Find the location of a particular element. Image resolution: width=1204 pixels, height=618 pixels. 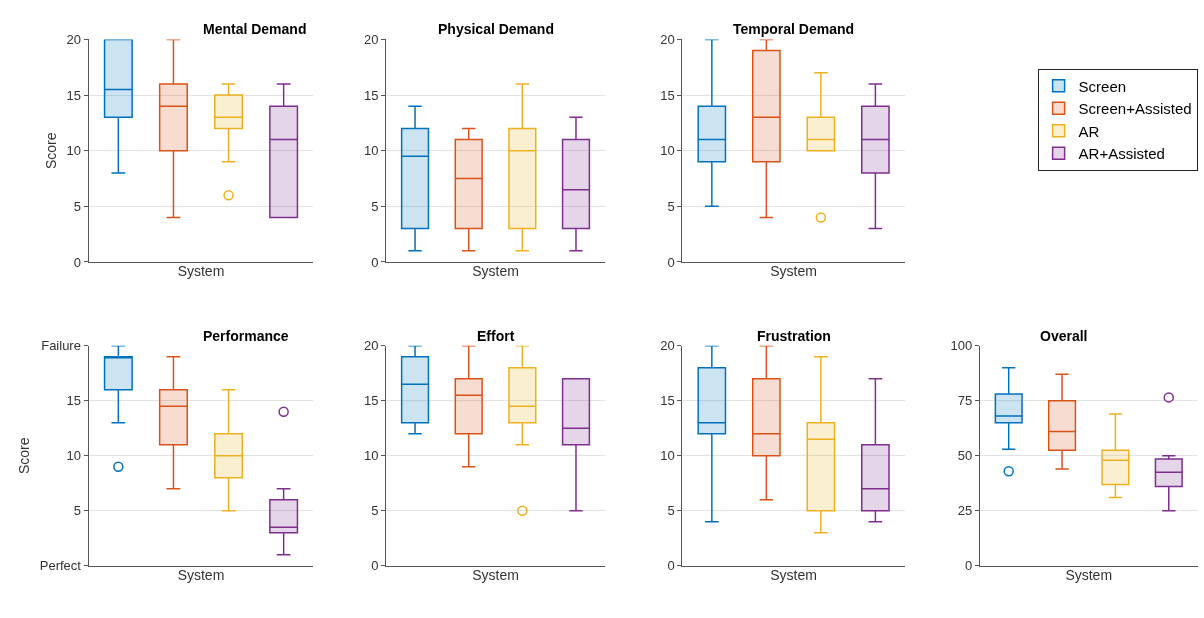

y-tick-label: 75 is located at coordinates (965, 401).